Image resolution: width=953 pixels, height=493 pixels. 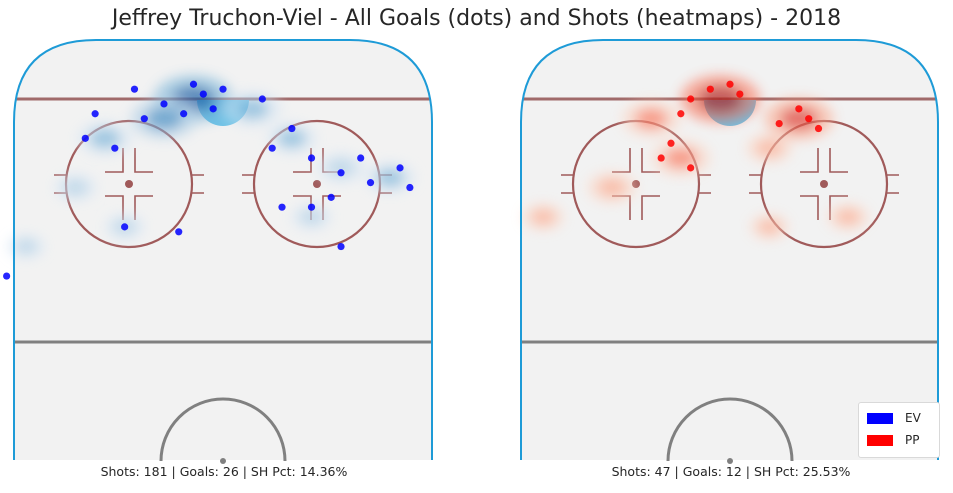 What do you see at coordinates (731, 471) in the screenshot?
I see `right-panel-stats: Shots: 47 | Goals: 12 | SH Pct: 25.53%` at bounding box center [731, 471].